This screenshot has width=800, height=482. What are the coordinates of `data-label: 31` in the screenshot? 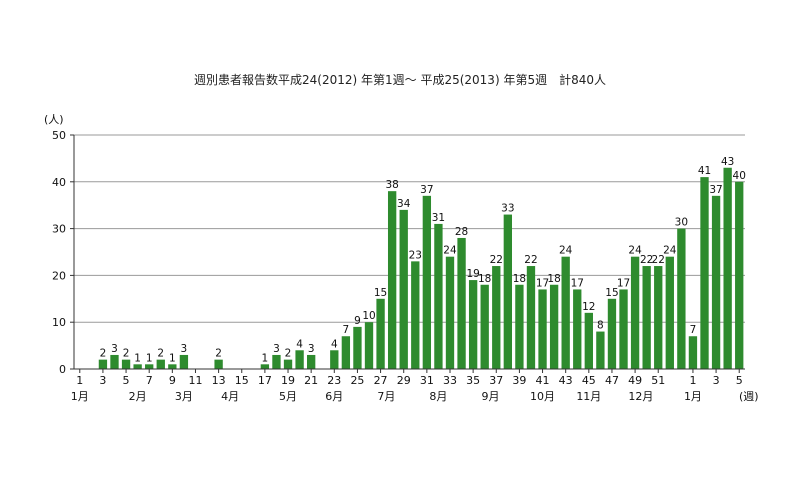 It's located at (438, 218).